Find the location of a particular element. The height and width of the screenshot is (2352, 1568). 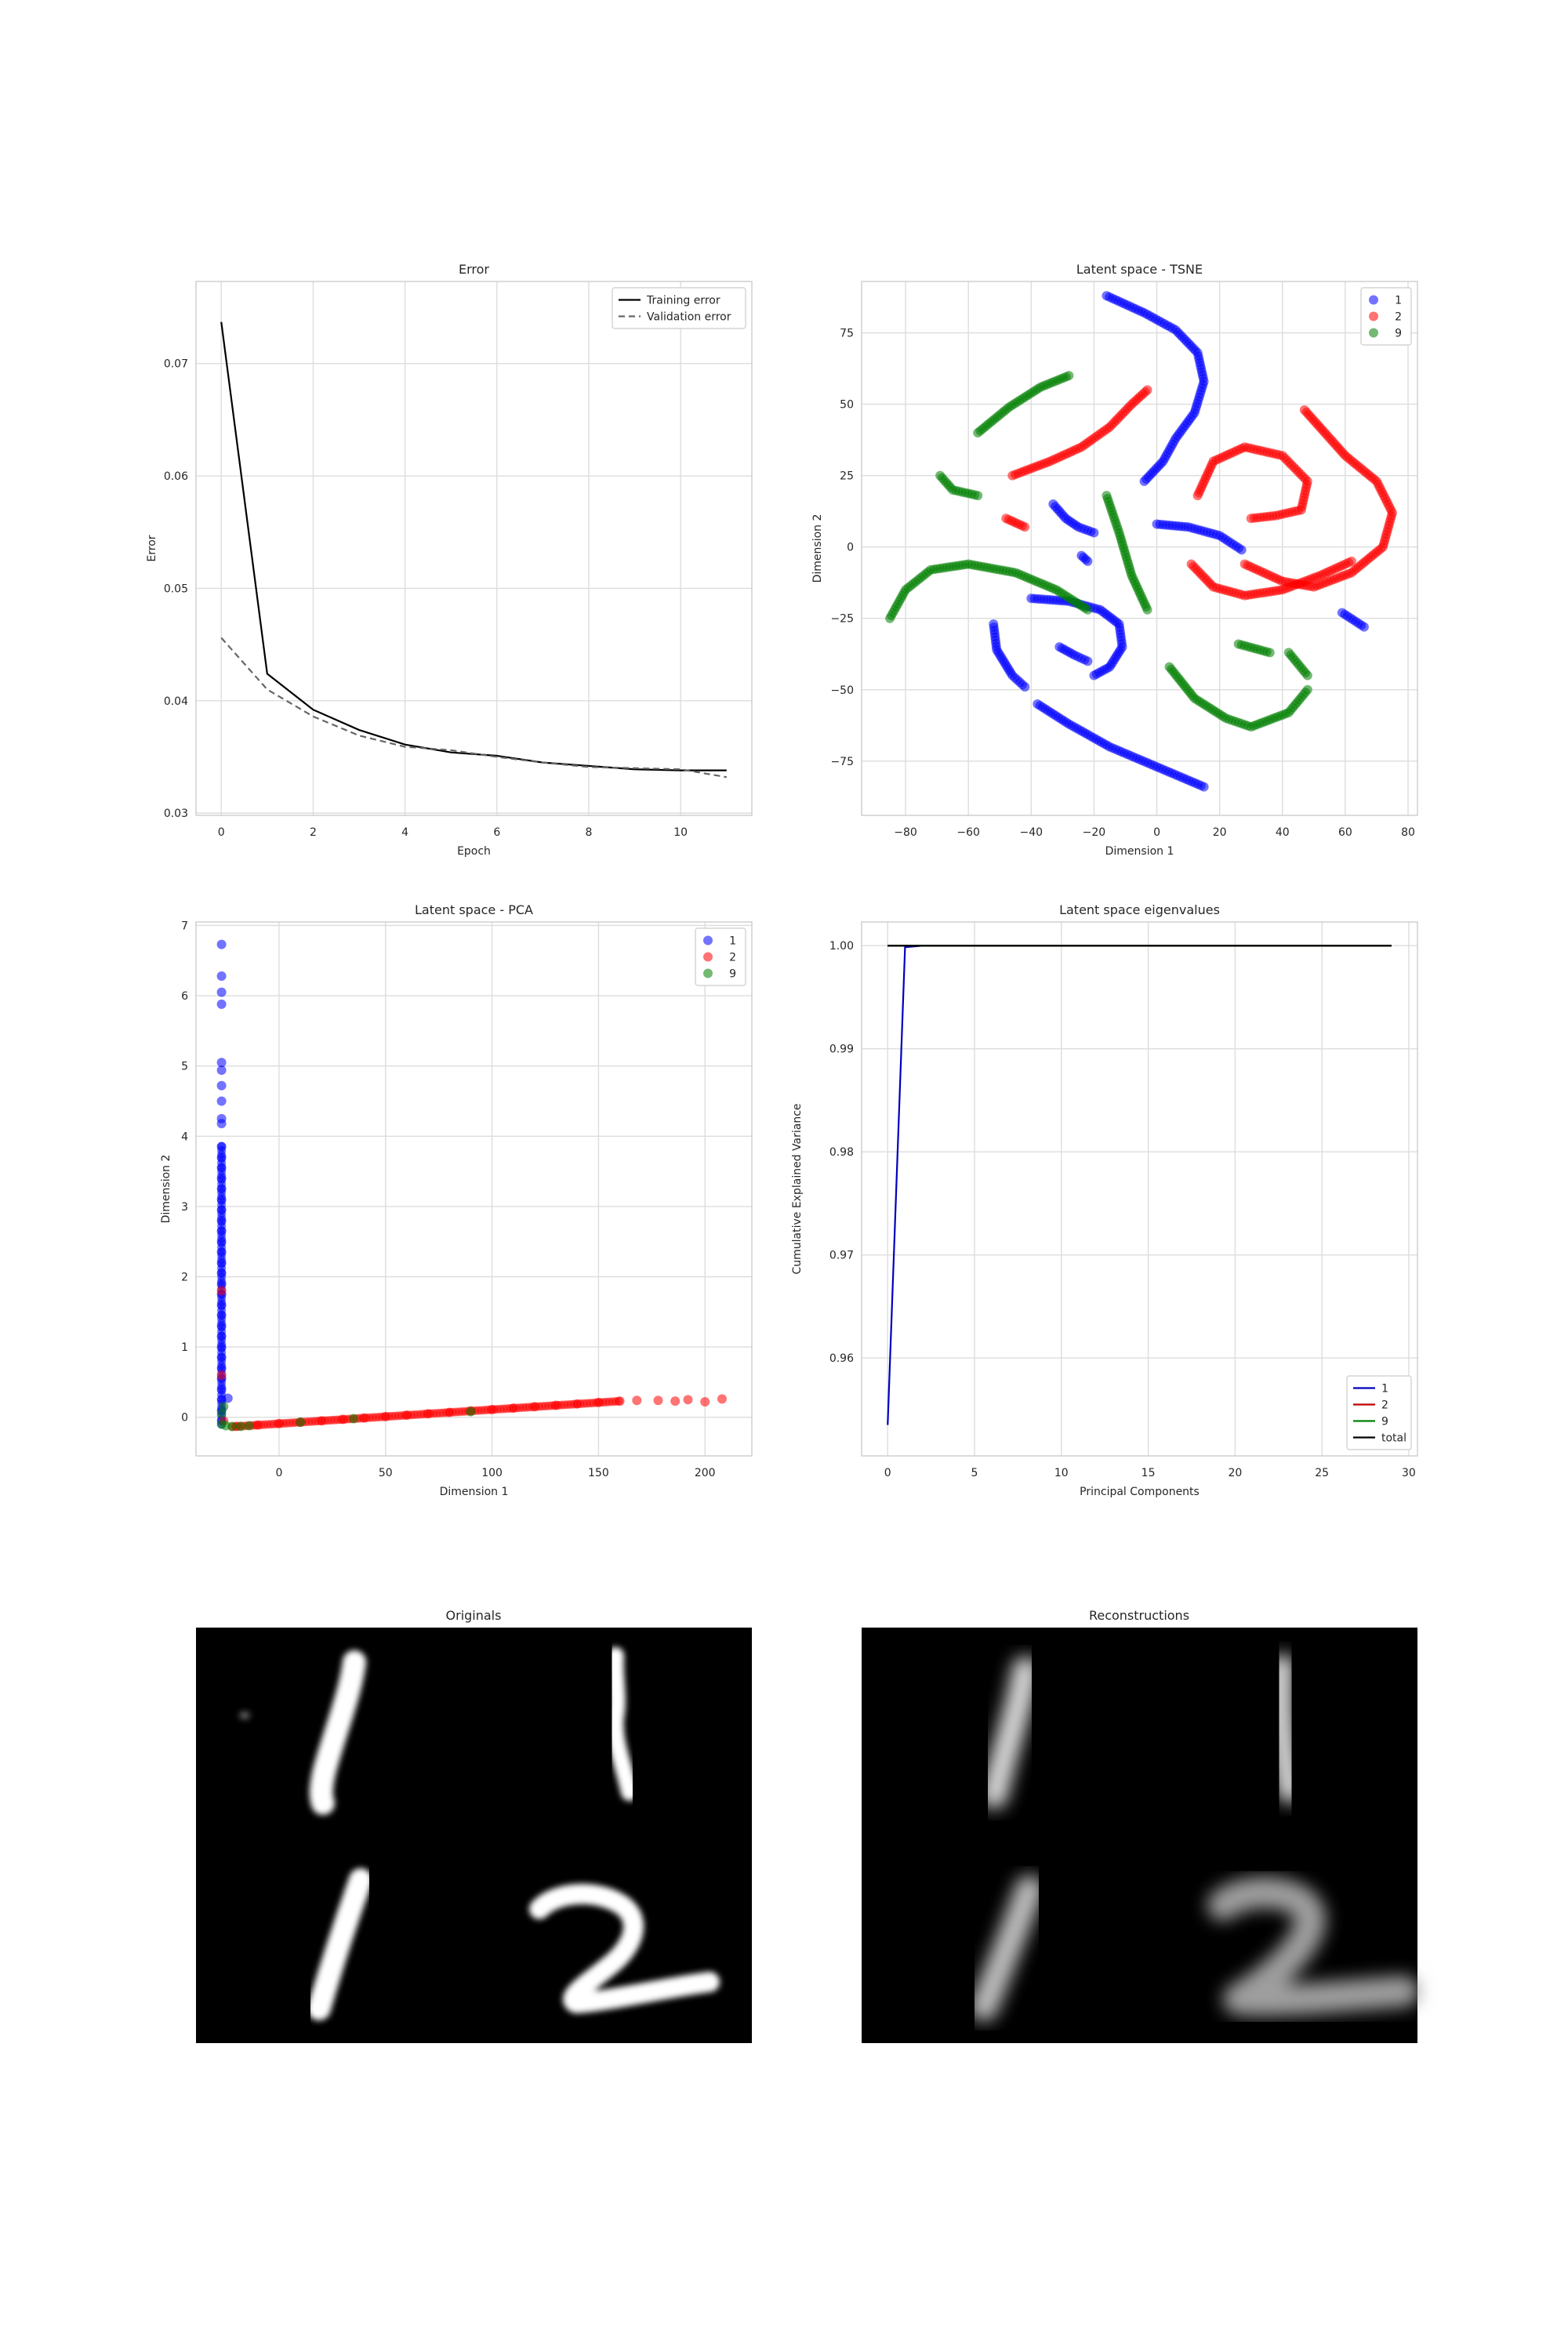

legend-label: Validation error is located at coordinates (689, 317).